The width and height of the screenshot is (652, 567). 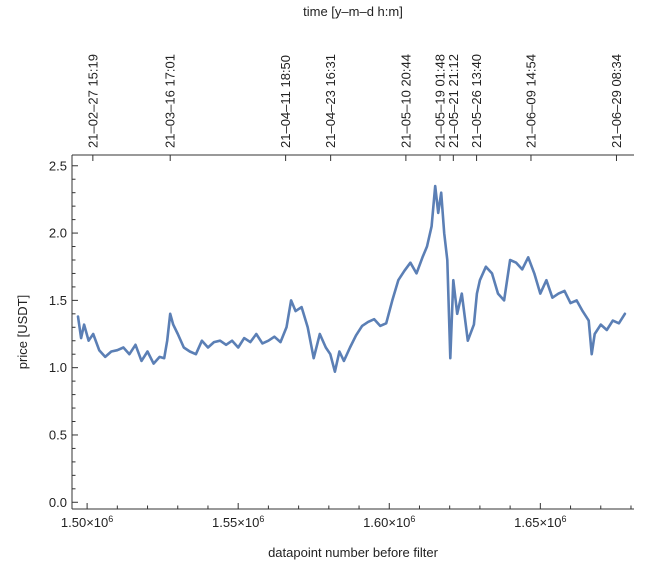 What do you see at coordinates (405, 101) in the screenshot?
I see `top-date-label: 21–05–10 20:44` at bounding box center [405, 101].